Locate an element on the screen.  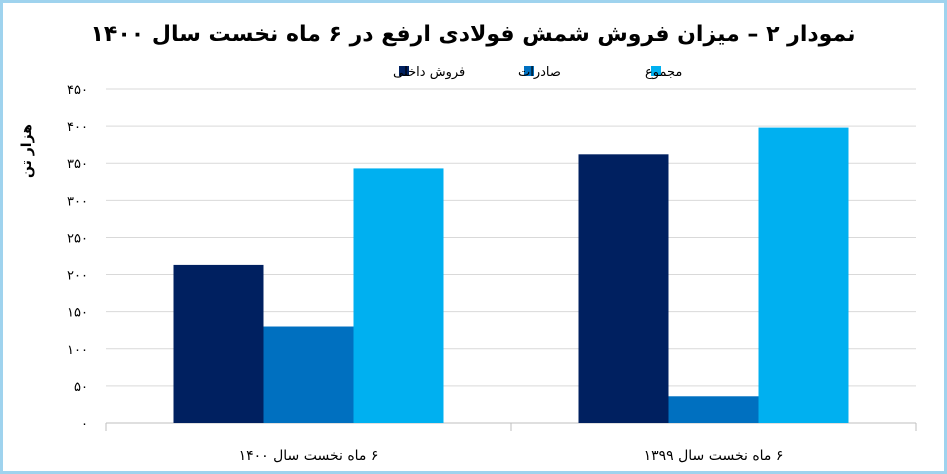
y-tick-label: ۴۰۰ is located at coordinates (77, 127).